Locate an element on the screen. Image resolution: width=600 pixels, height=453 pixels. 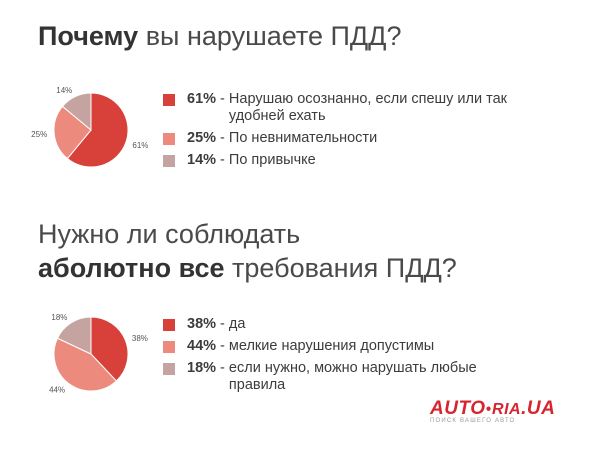
chart2-title-line2: аболютно все требования ПДД? is located at coordinates (247, 268).